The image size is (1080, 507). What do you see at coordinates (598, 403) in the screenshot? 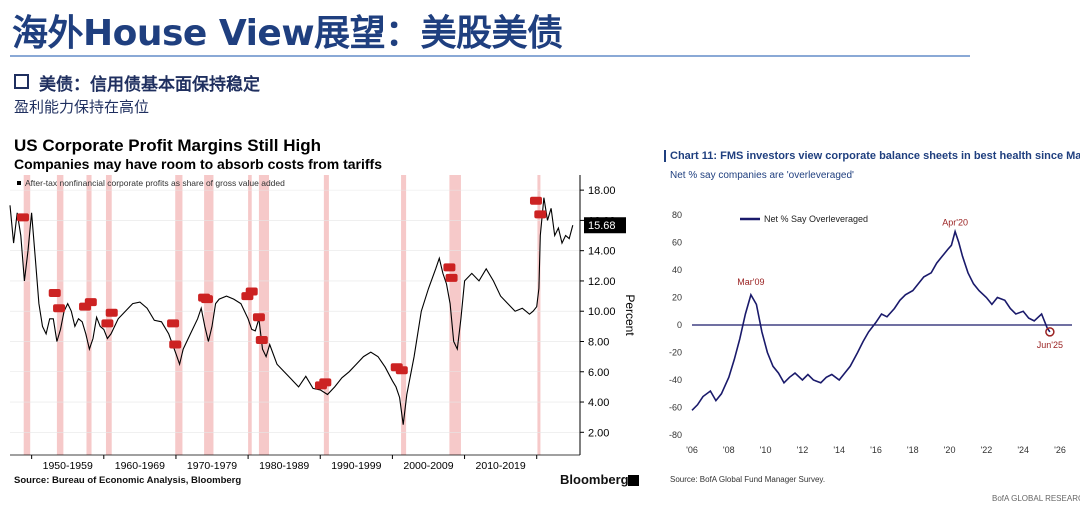
I see `y-tick-label: 4.00` at bounding box center [598, 403].